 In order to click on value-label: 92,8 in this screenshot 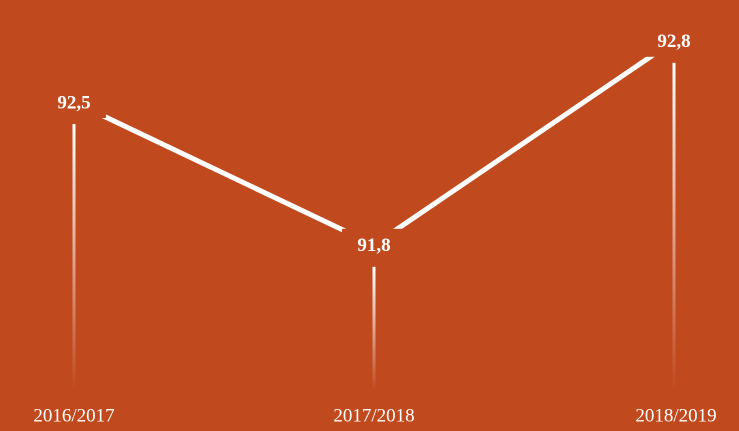, I will do `click(673, 41)`.